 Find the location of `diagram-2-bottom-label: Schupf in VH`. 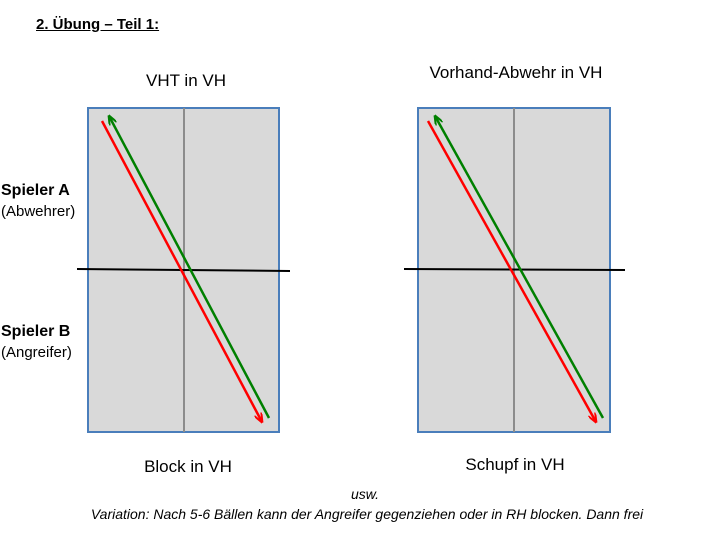

diagram-2-bottom-label: Schupf in VH is located at coordinates (515, 464).